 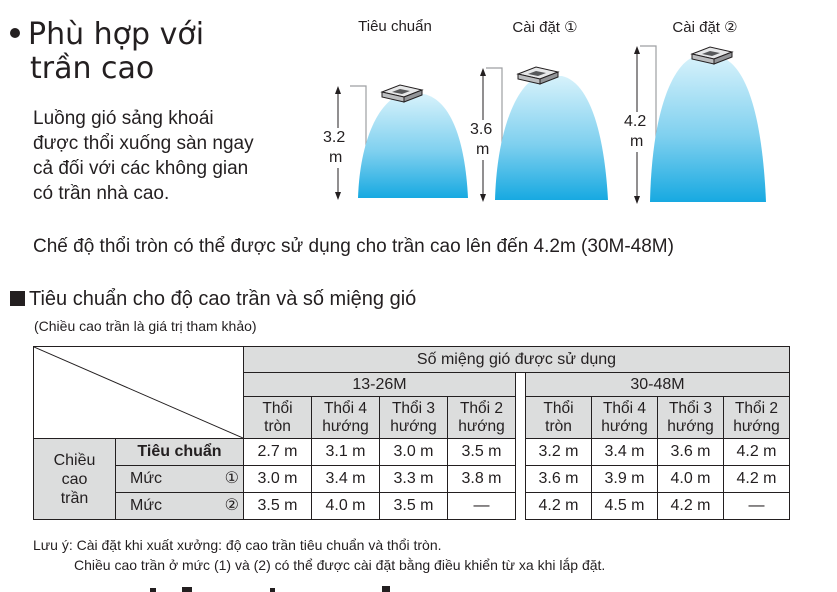 What do you see at coordinates (123, 118) in the screenshot?
I see `description-line: Luồng gió sảng khoái` at bounding box center [123, 118].